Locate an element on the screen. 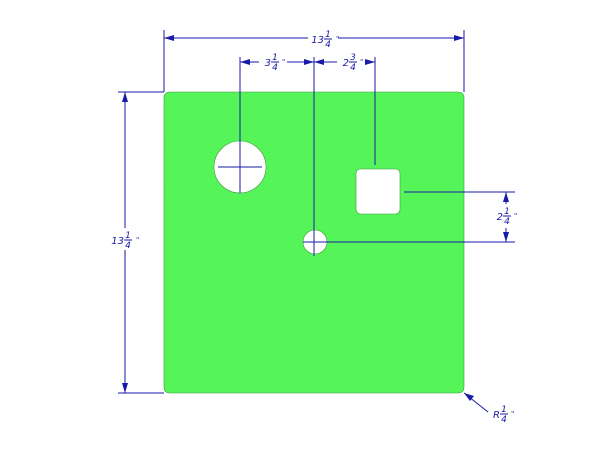  corner-radius-num: 1 is located at coordinates (504, 410).